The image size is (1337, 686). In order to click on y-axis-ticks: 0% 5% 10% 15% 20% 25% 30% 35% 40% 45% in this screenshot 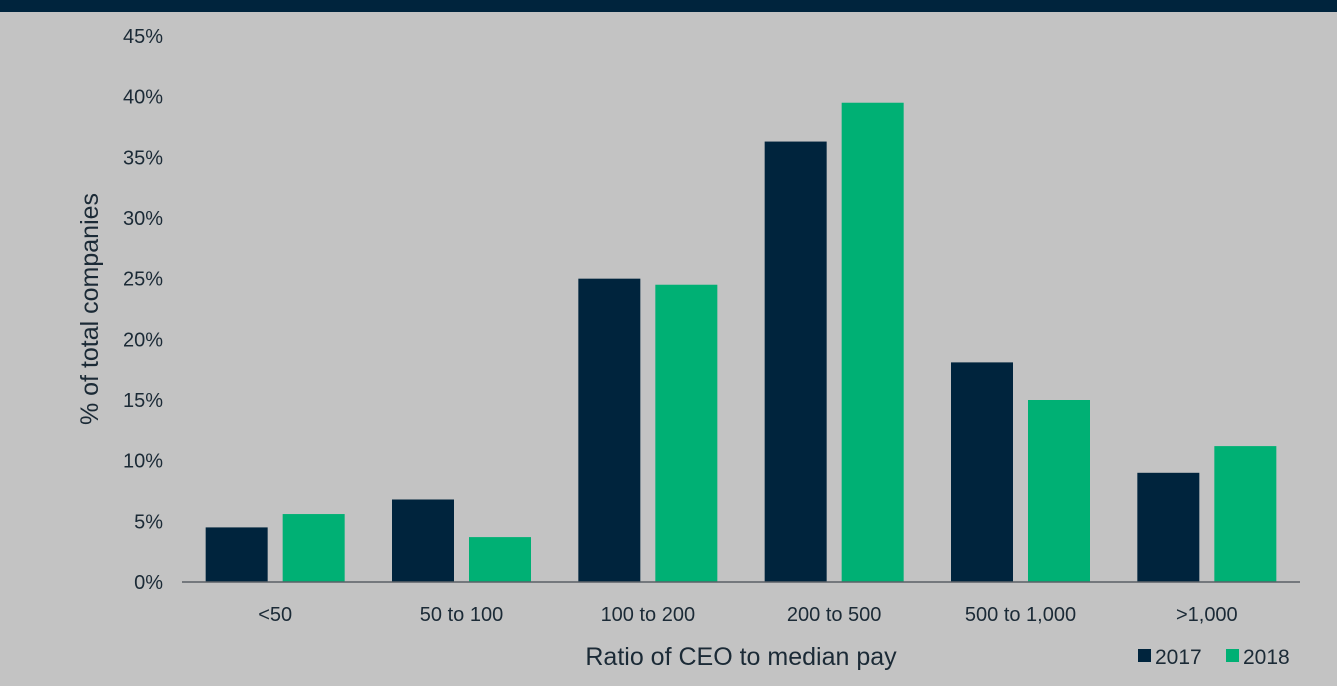, I will do `click(143, 310)`.